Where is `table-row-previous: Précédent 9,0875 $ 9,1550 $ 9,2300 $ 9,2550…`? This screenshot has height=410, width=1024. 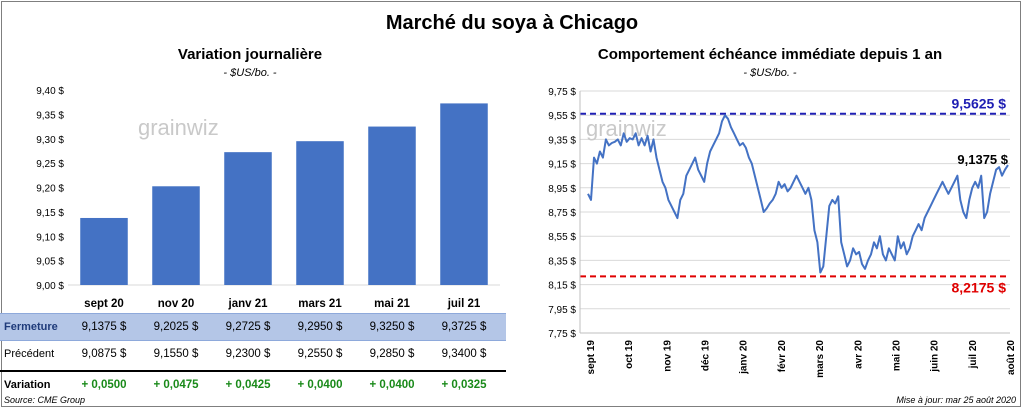 table-row-previous: Précédent 9,0875 $ 9,1550 $ 9,2300 $ 9,2550… is located at coordinates (253, 354).